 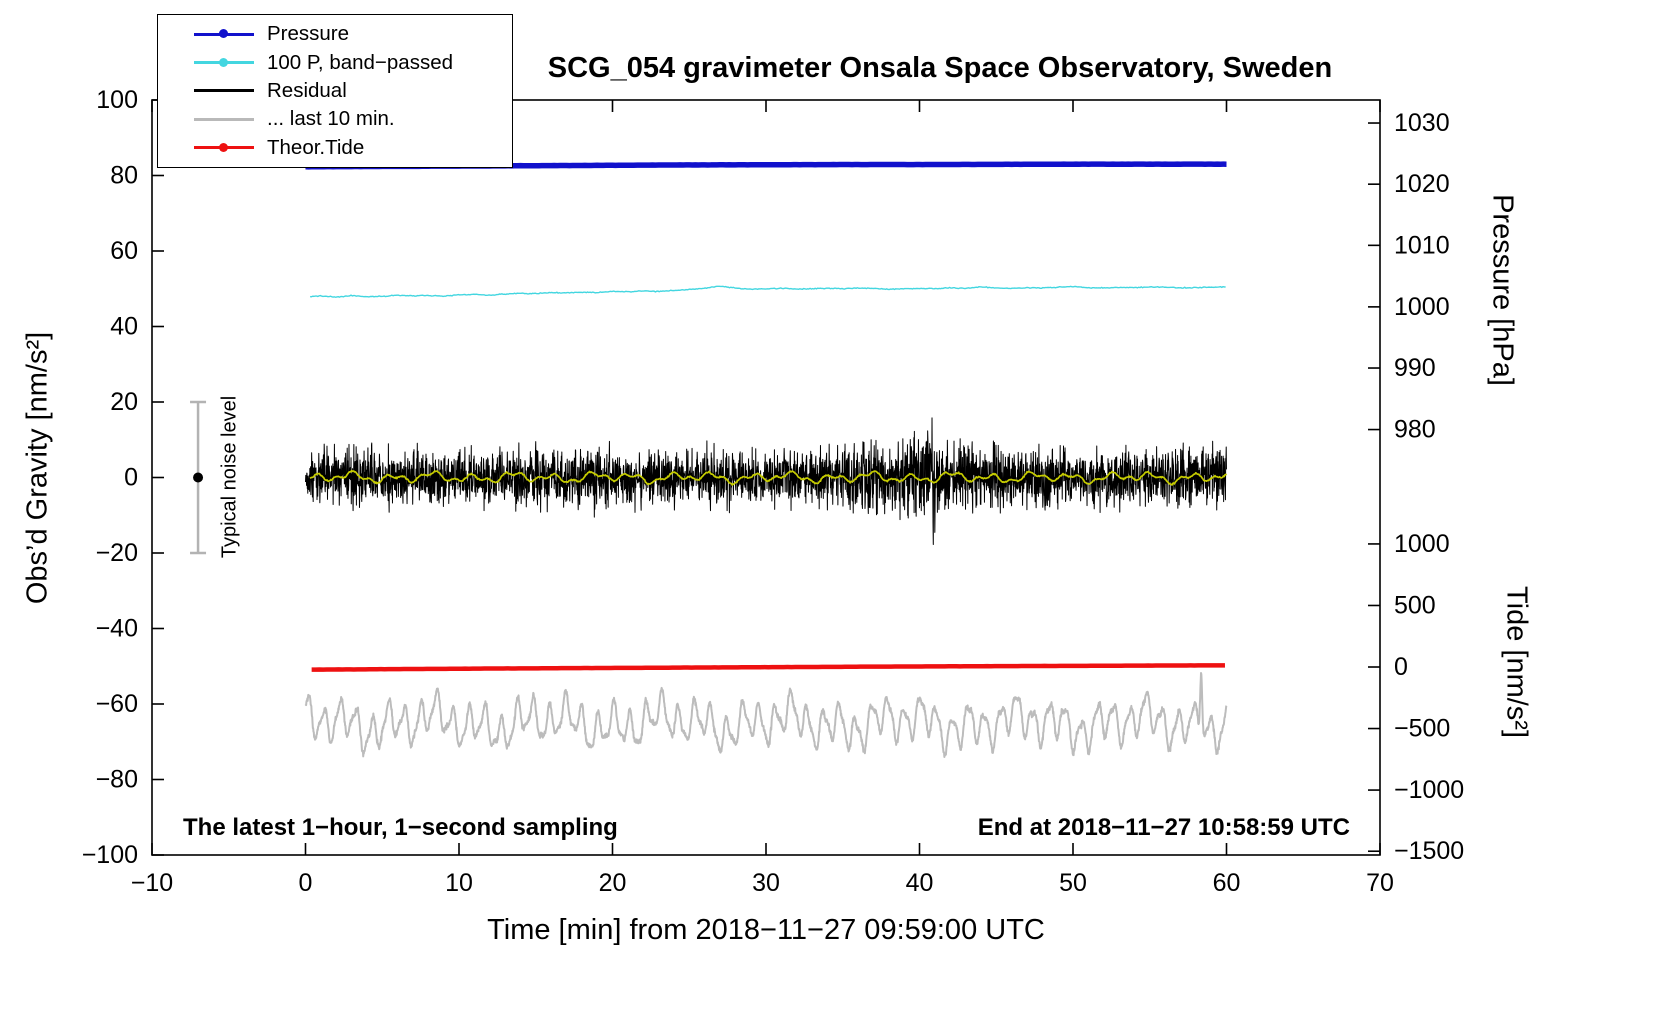 I want to click on x-tick-label: 50, so click(x=1073, y=883).